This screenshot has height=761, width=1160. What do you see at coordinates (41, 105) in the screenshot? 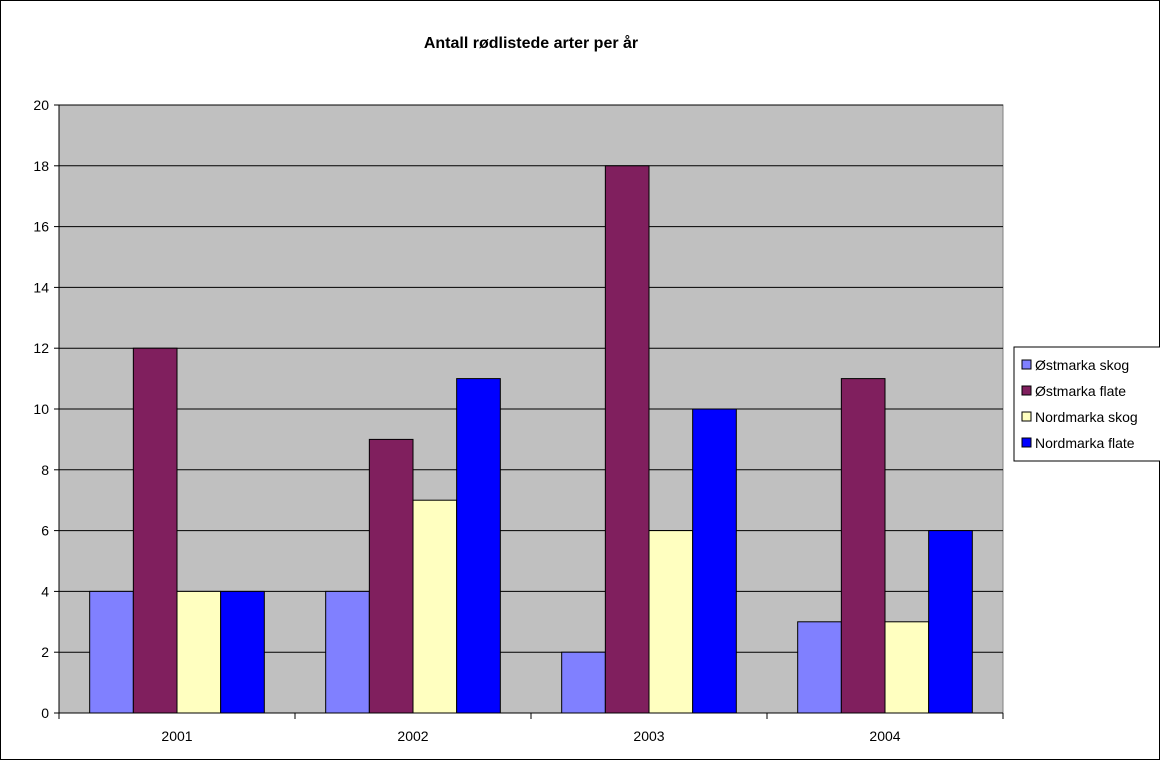
I see `y-tick-label: 20` at bounding box center [41, 105].